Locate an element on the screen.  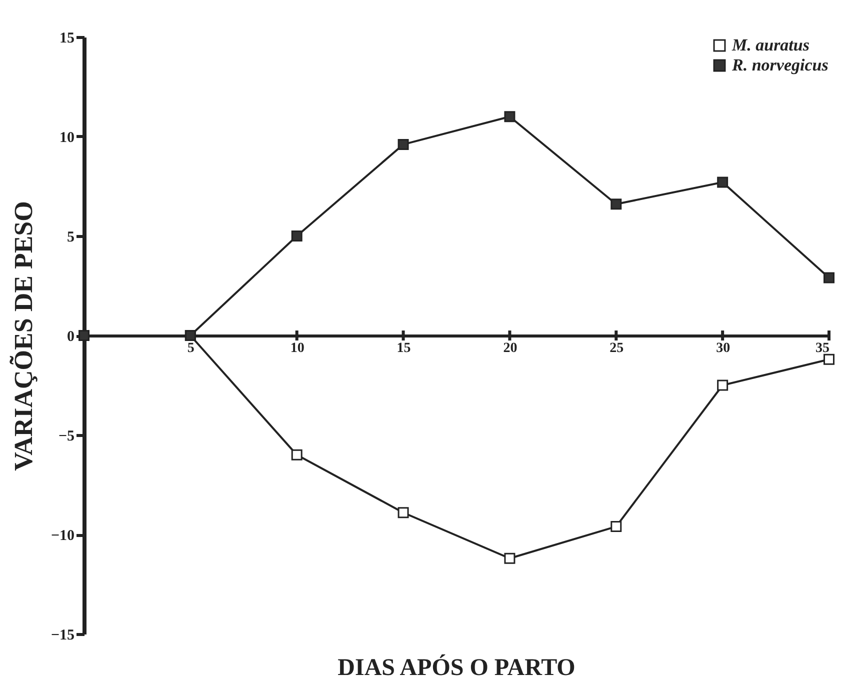
x-tick-label: 25 is located at coordinates (617, 348).